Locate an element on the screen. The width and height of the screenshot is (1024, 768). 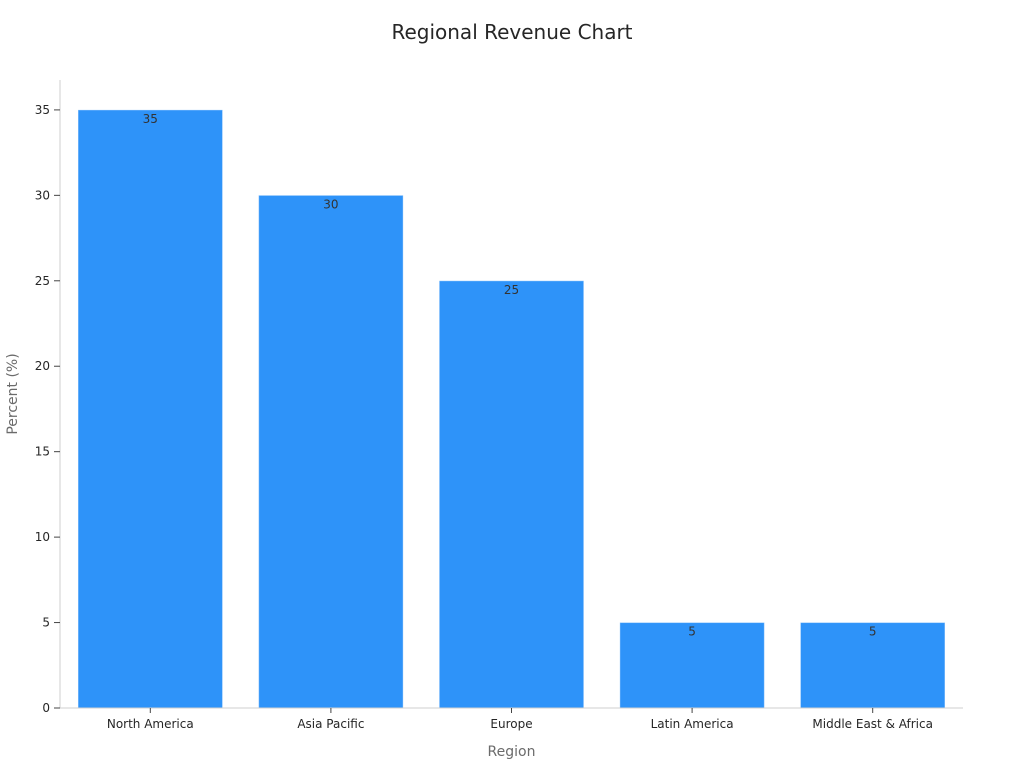
y-tick-label: 5 is located at coordinates (46, 623).